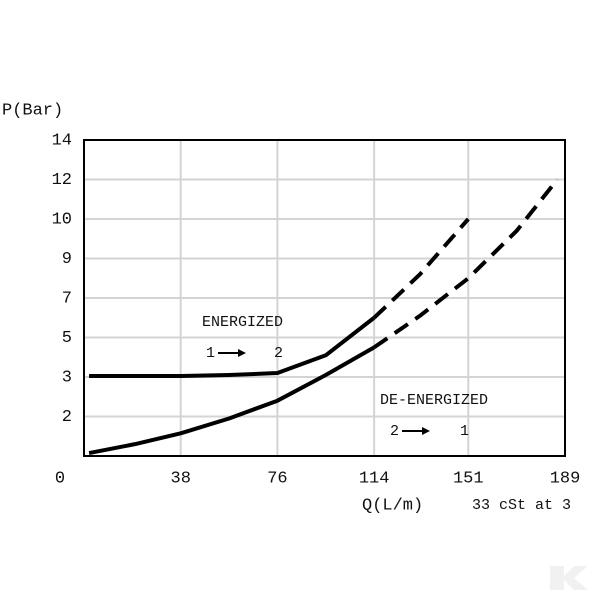 This screenshot has width=600, height=600. Describe the element at coordinates (278, 353) in the screenshot. I see `annotation-to: 2` at that location.